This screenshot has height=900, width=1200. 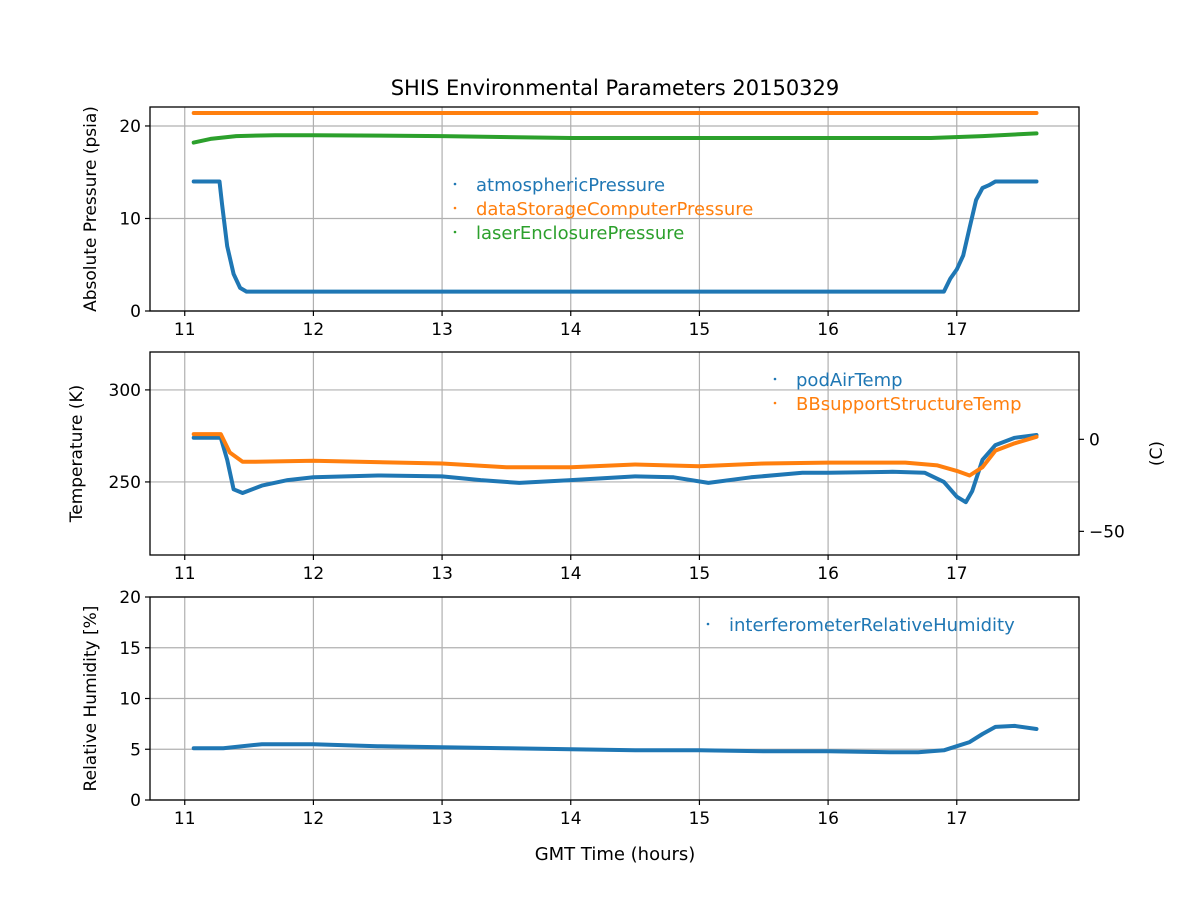 I want to click on chart-title: SHIS Environmental Parameters 20150329, so click(x=615, y=88).